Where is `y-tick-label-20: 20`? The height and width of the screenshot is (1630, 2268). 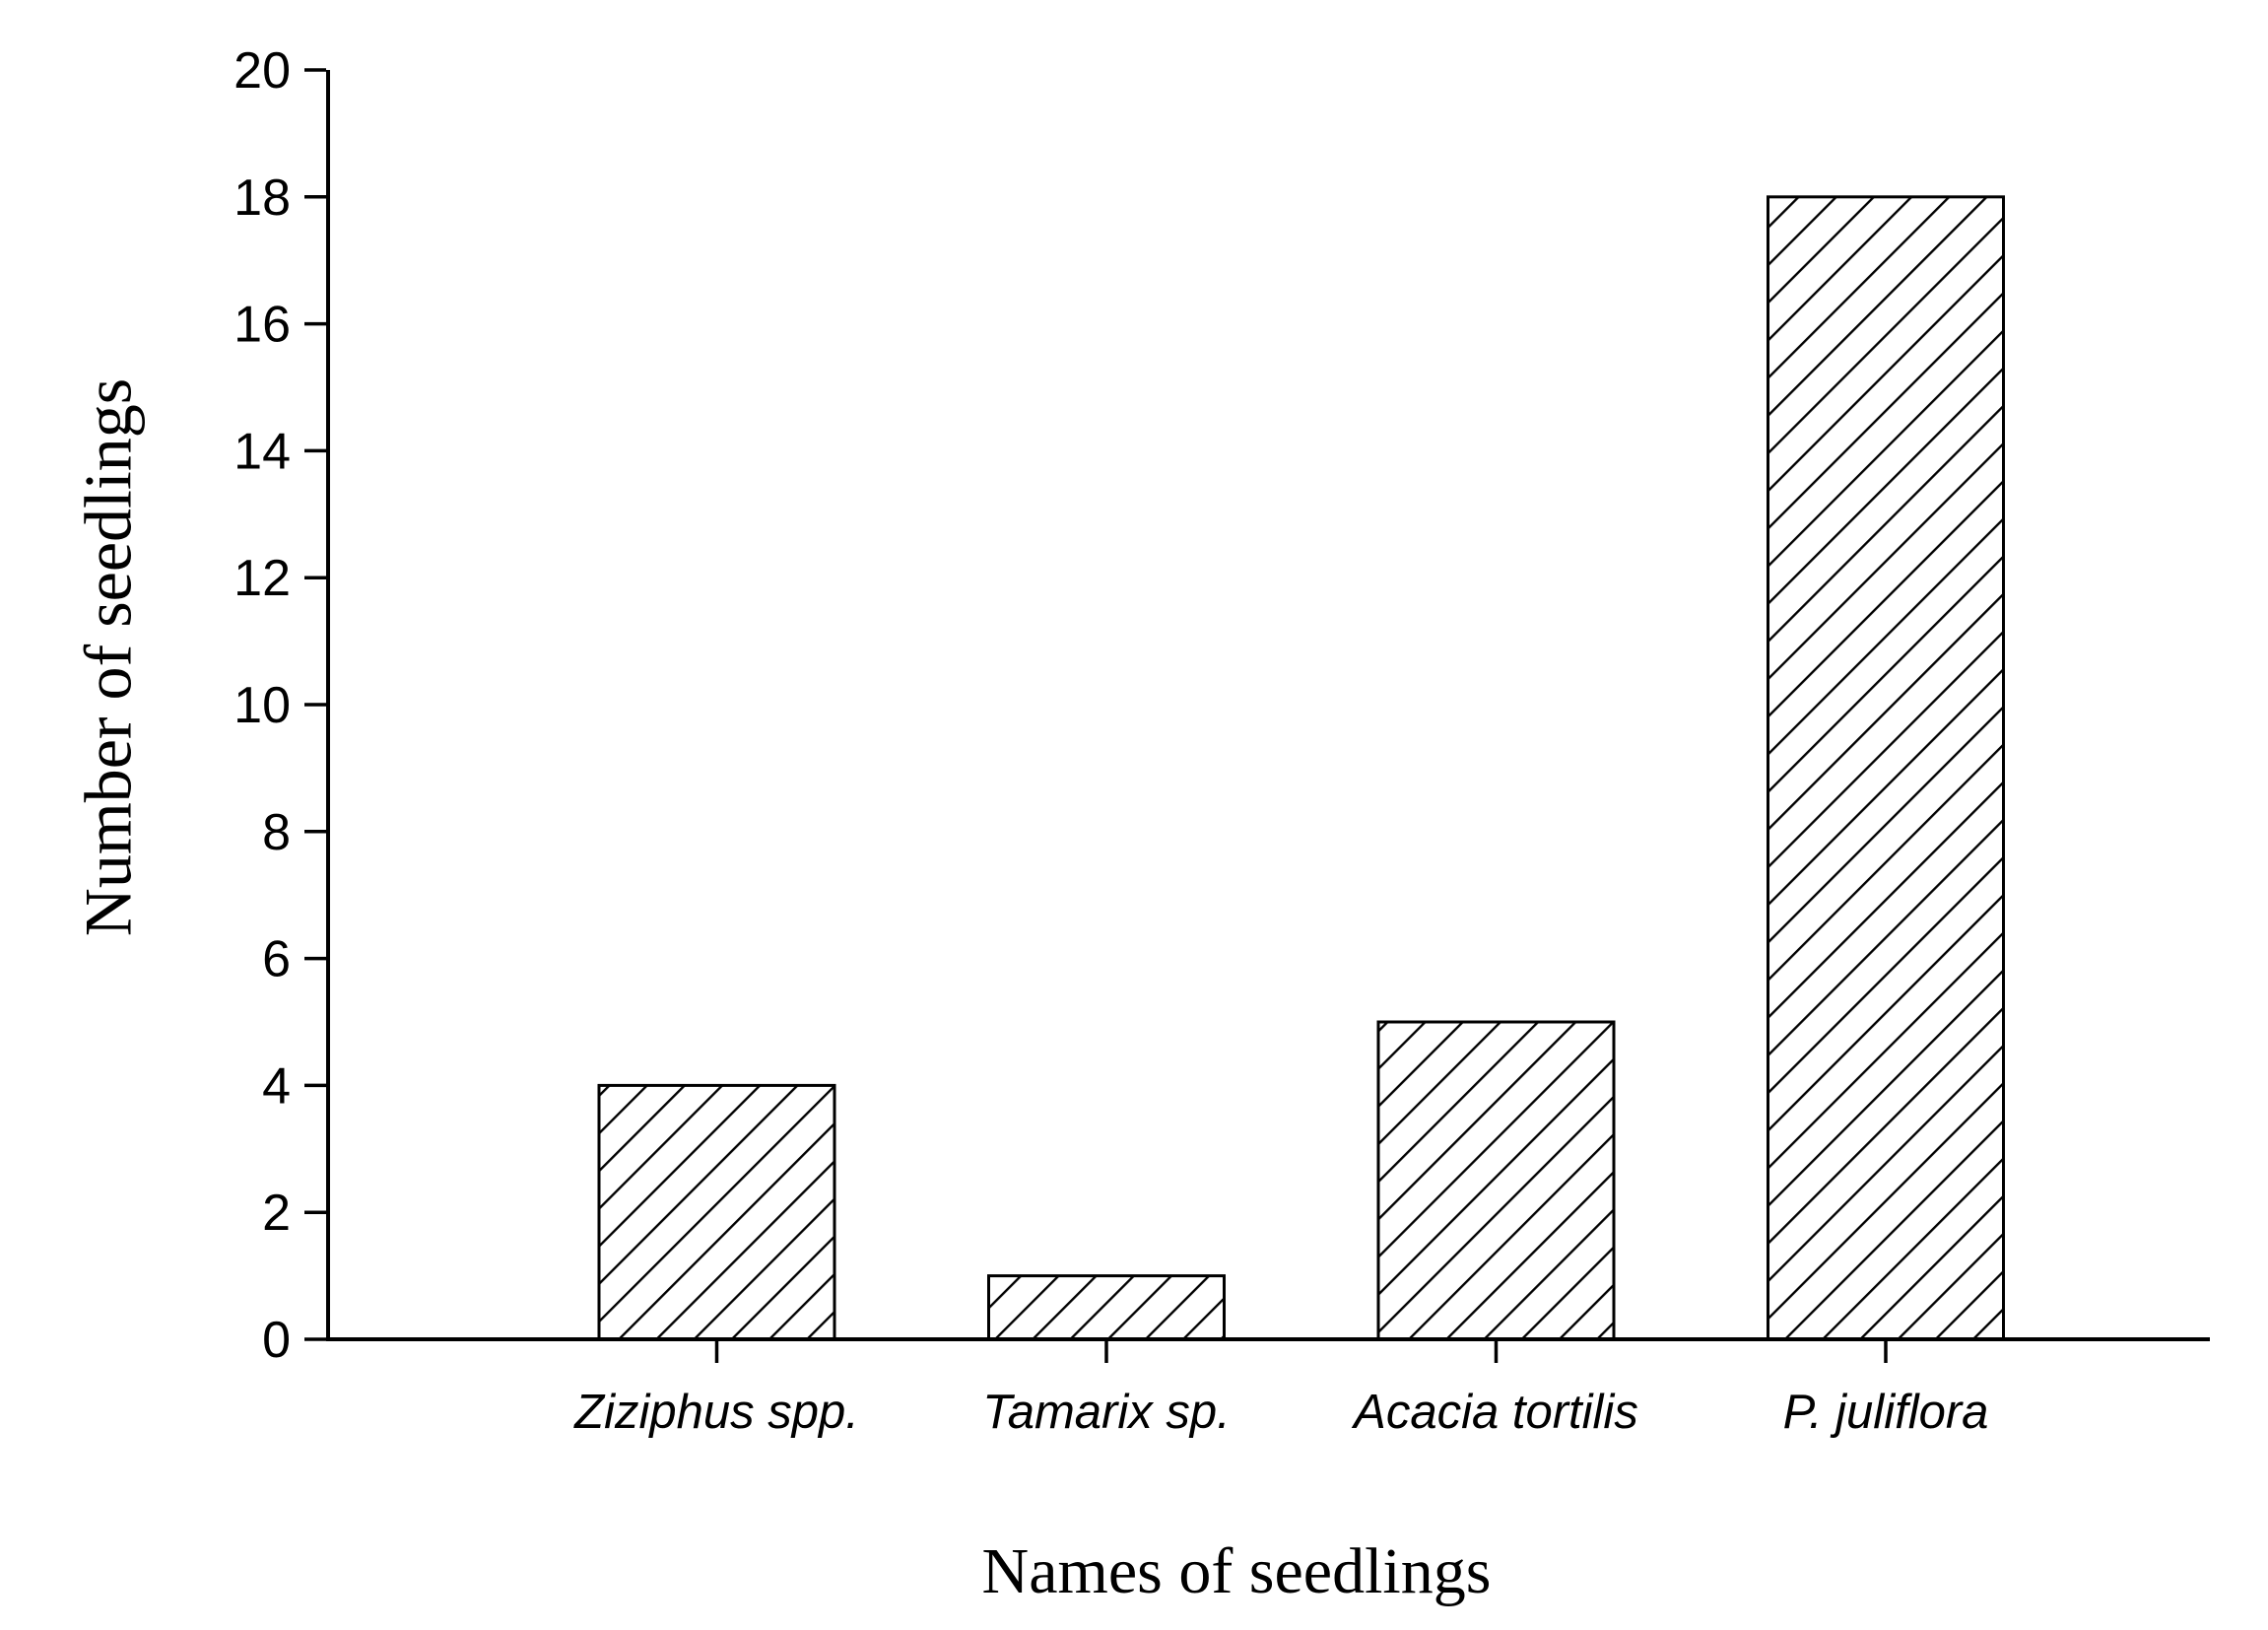 y-tick-label-20: 20 is located at coordinates (262, 71).